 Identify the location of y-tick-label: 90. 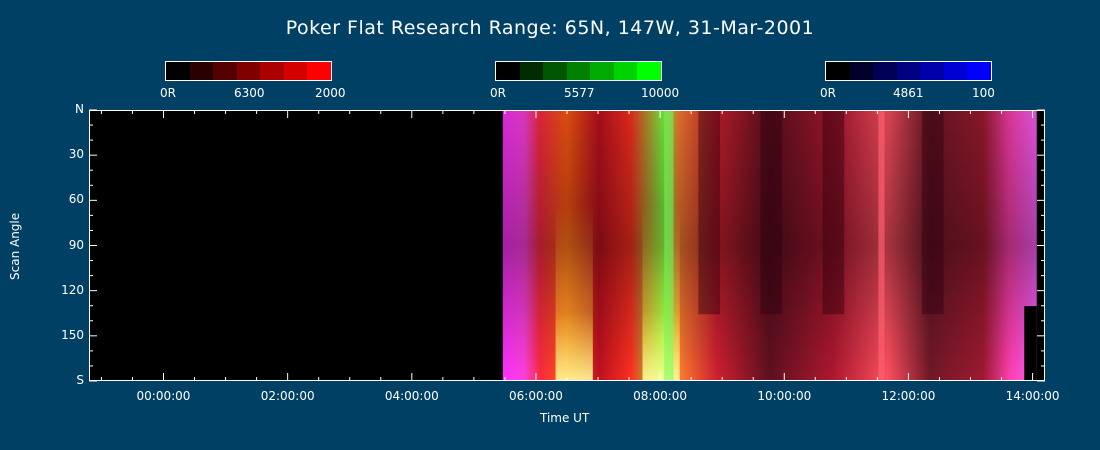
(76, 244).